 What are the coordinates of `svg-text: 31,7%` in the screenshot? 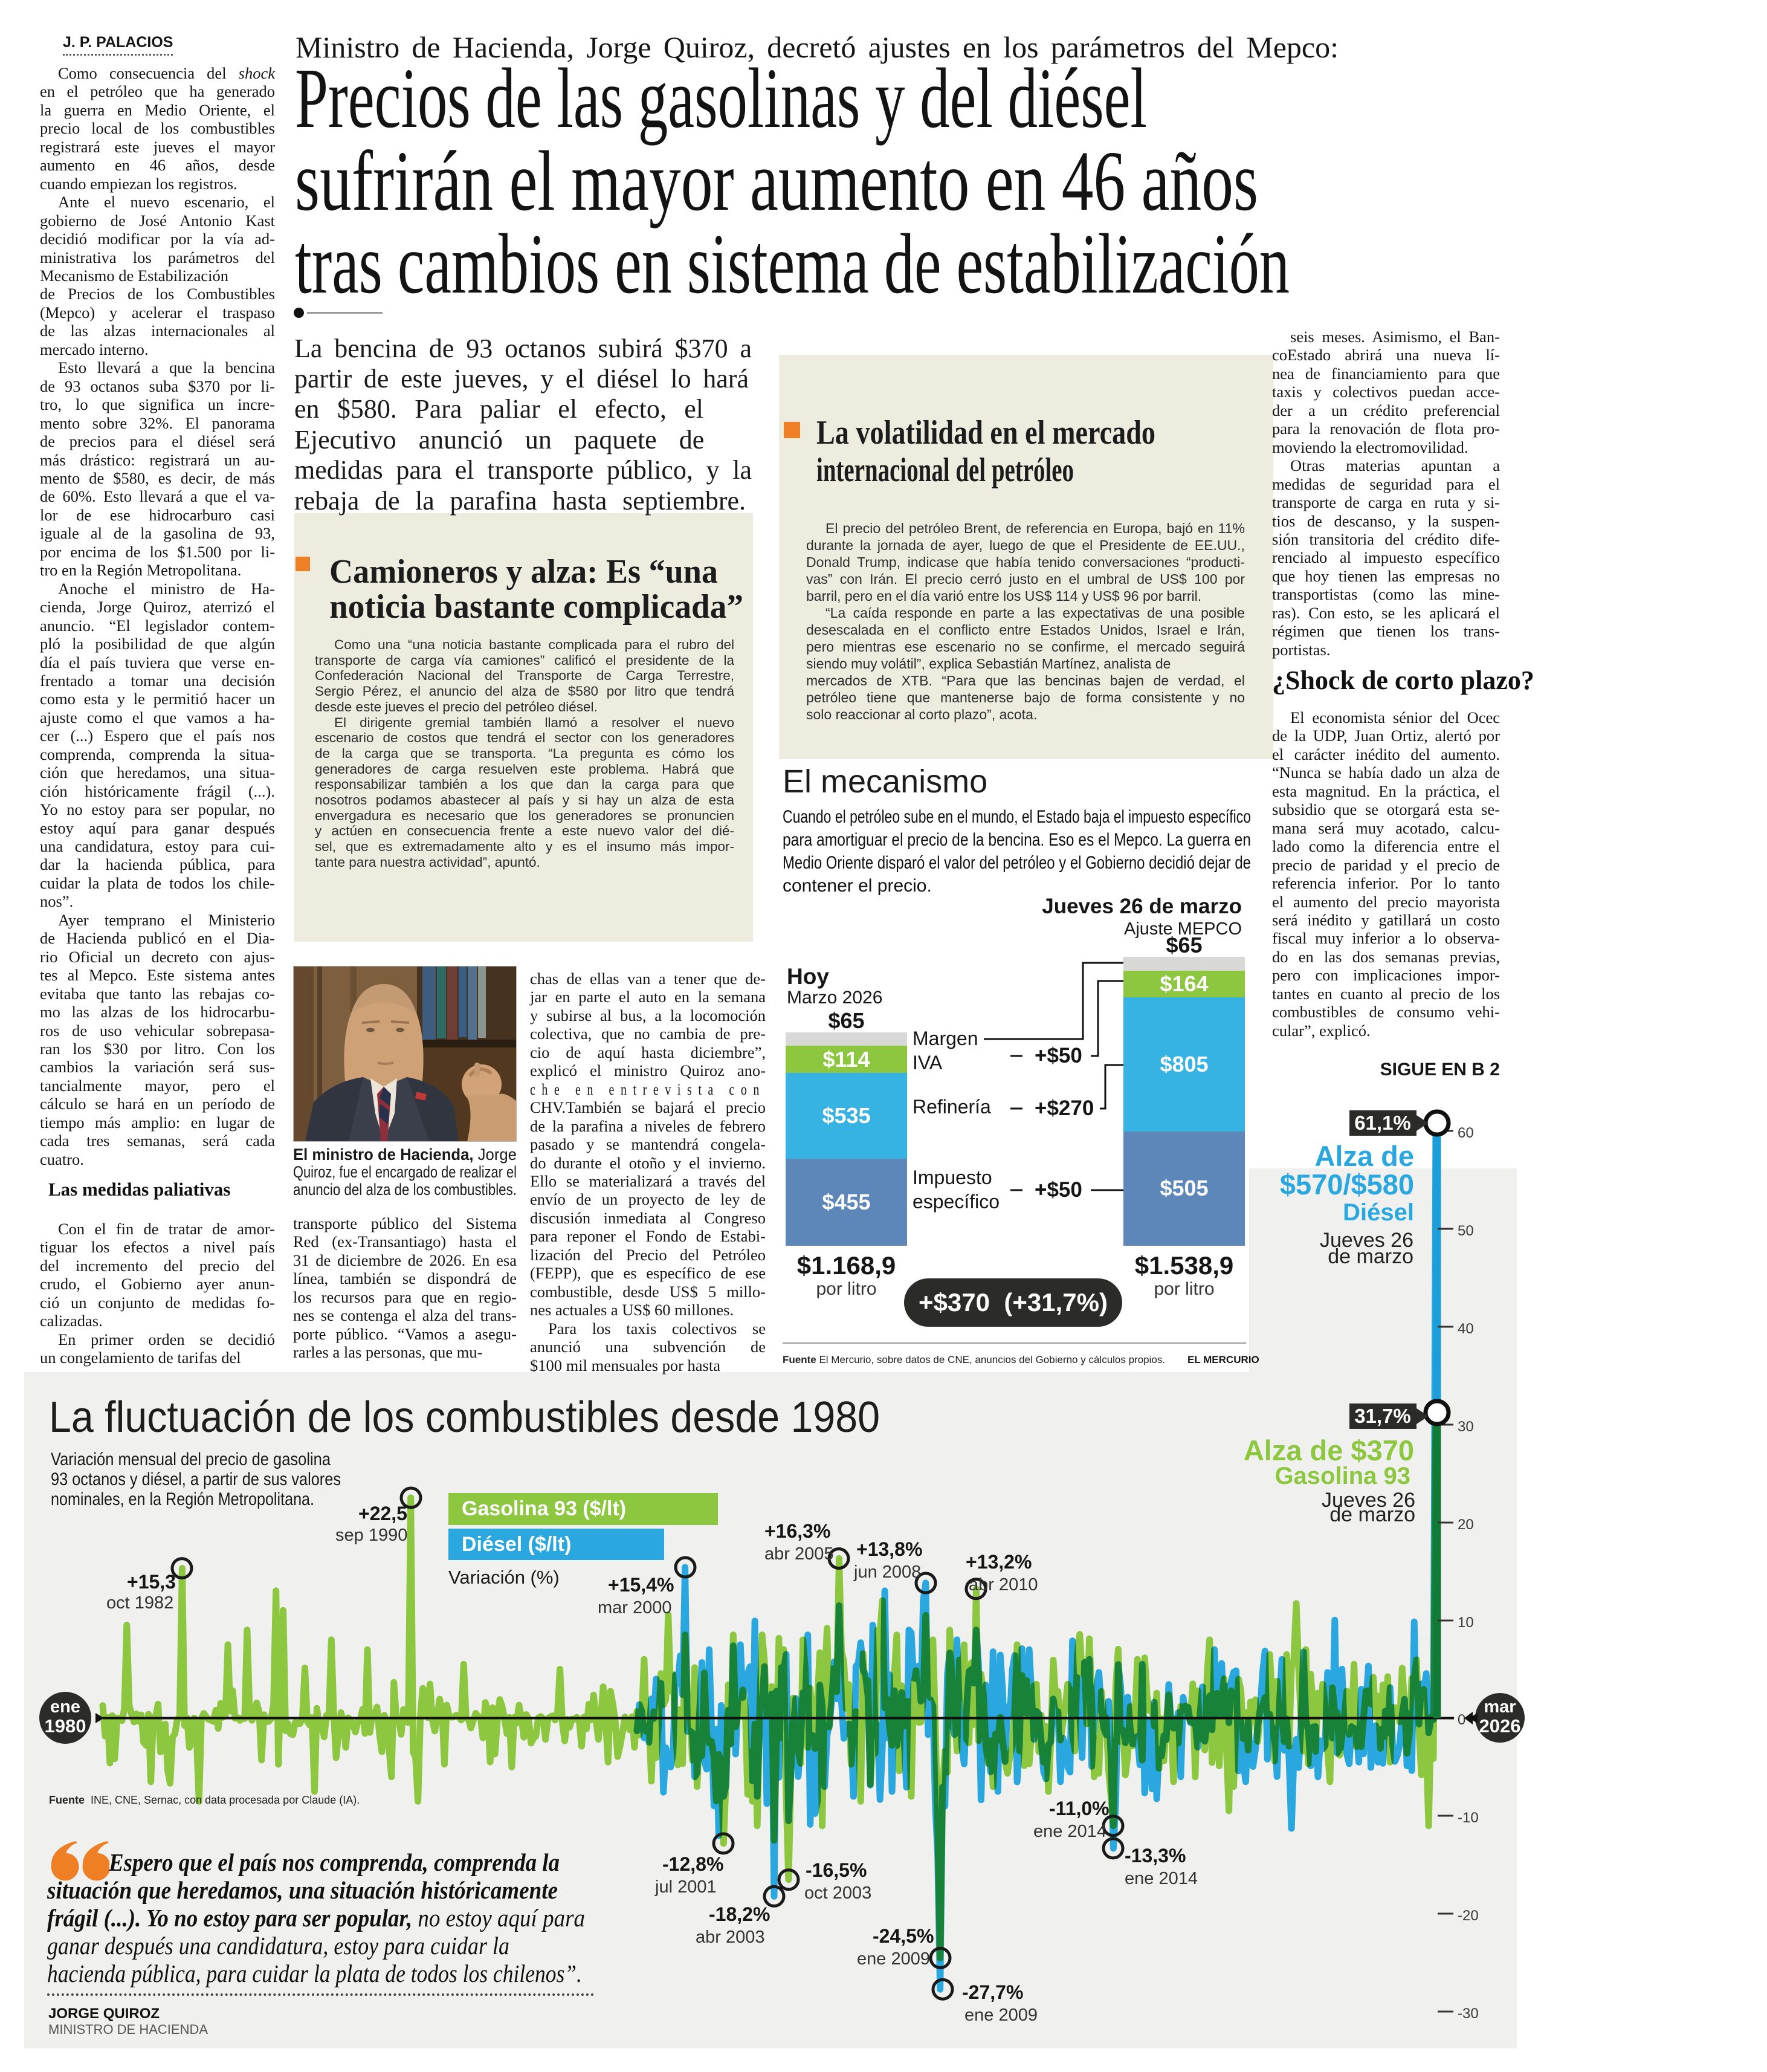 It's located at (1383, 1416).